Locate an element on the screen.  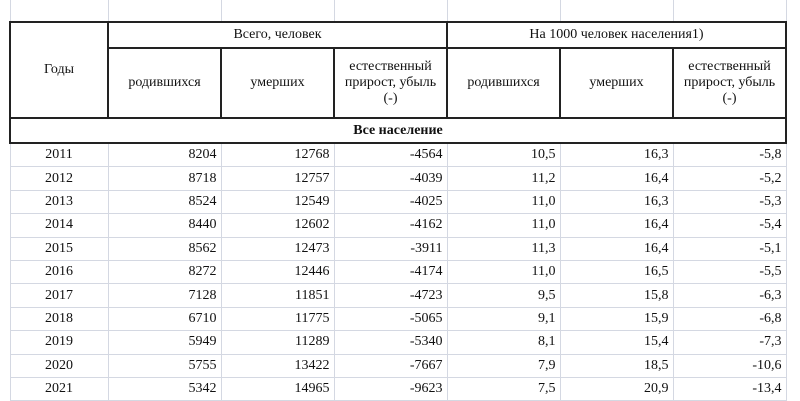
value-cell: 9,5 is located at coordinates (503, 295).